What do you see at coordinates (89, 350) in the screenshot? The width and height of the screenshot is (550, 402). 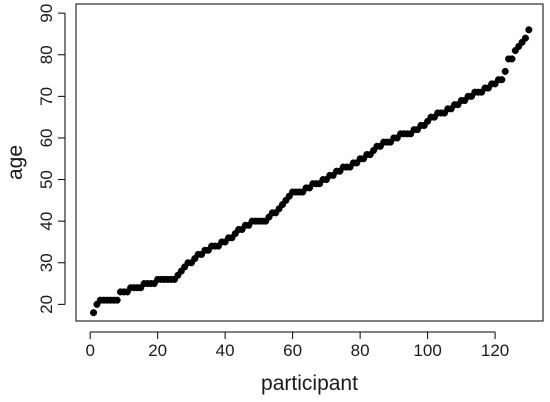 I see `x-tick-label: 0` at bounding box center [89, 350].